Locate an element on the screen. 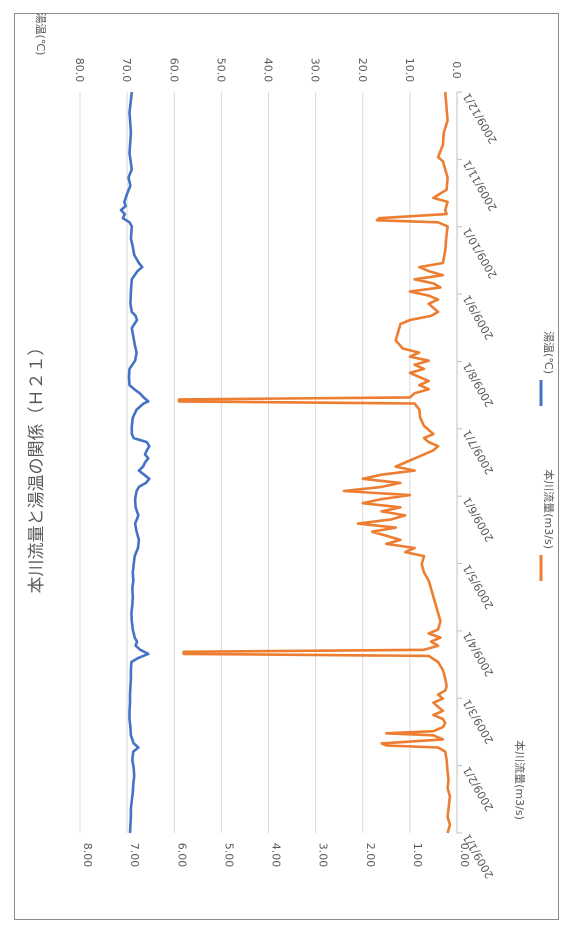 This screenshot has width=573, height=936. y-right-tick-label: 30.0 is located at coordinates (315, 70).